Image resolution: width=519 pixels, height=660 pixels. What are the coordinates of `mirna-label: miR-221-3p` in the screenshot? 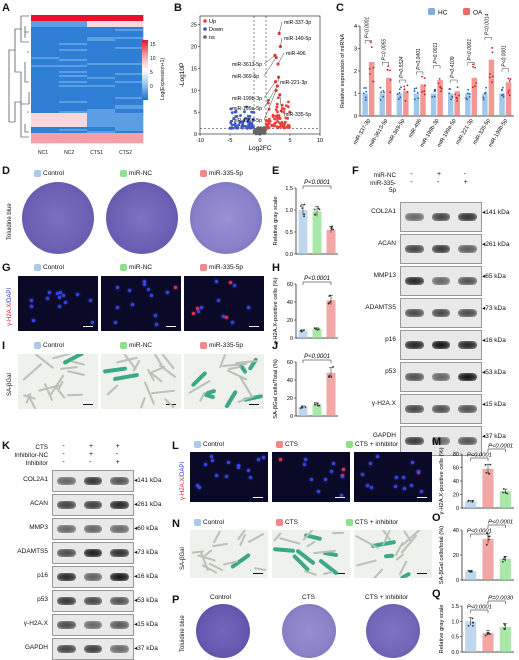 It's located at (293, 83).